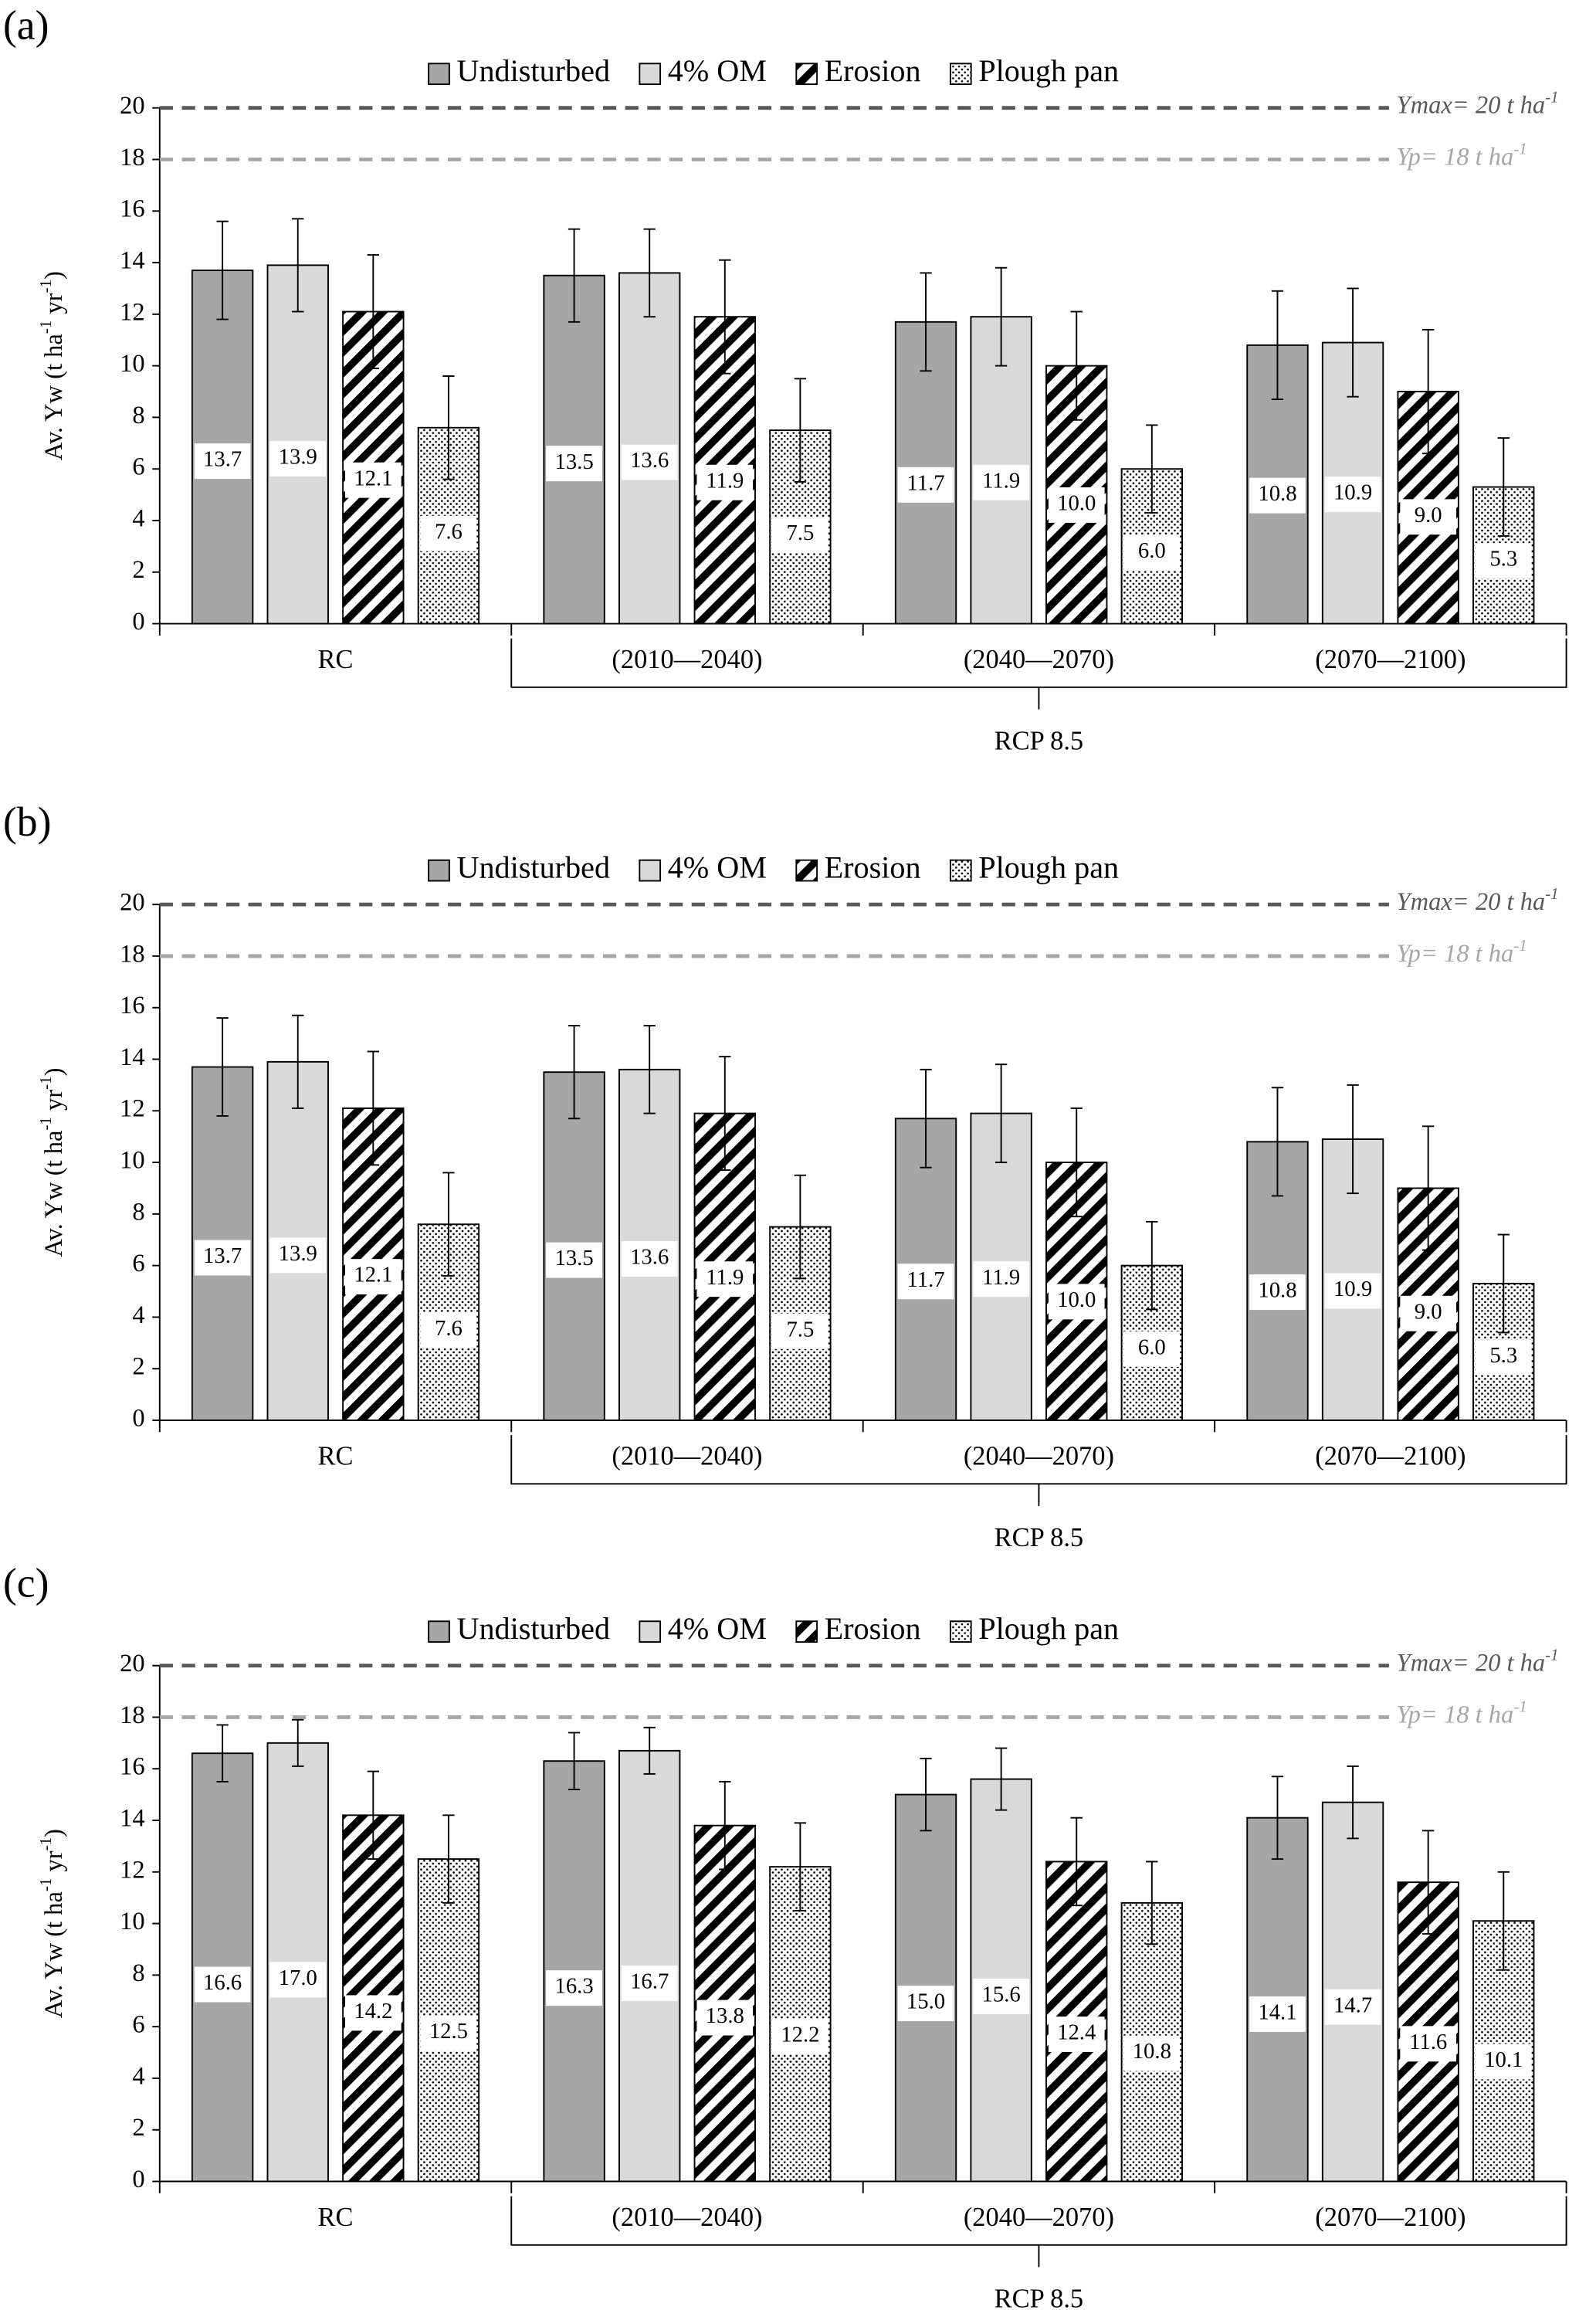 This screenshot has width=1596, height=2310. I want to click on value-label: 17.0, so click(298, 1978).